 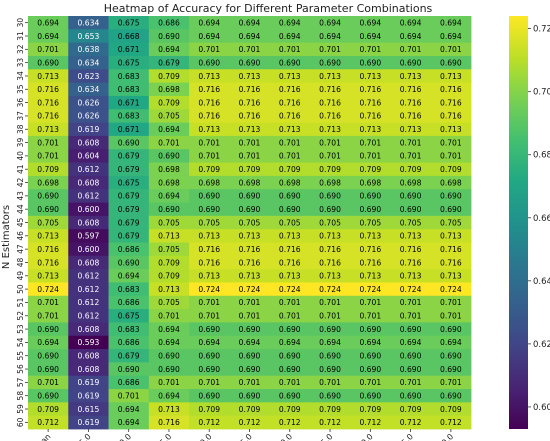 I want to click on cell-value-label: 0.679, so click(x=129, y=209).